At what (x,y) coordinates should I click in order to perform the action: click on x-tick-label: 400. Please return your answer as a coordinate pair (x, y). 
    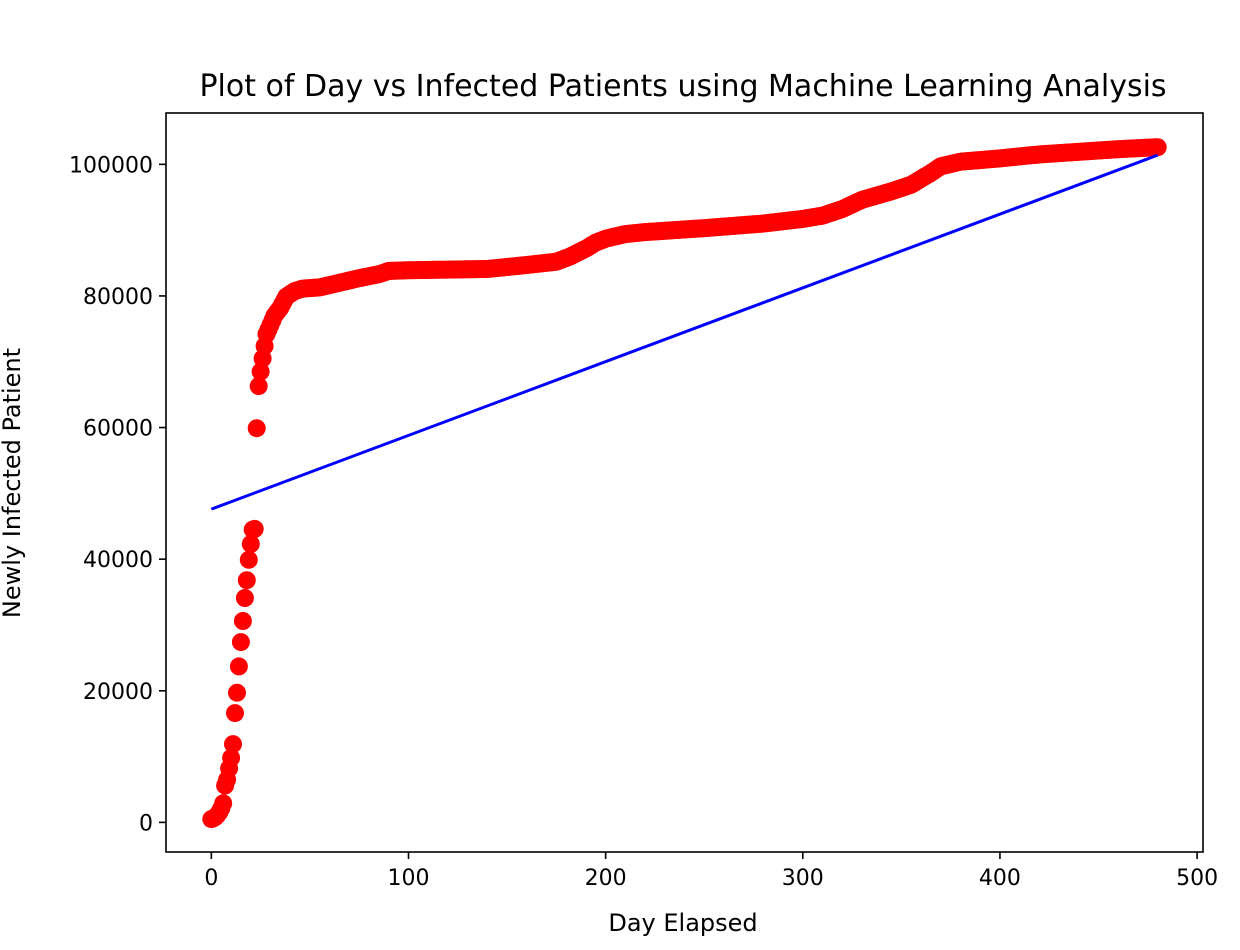
    Looking at the image, I should click on (1000, 878).